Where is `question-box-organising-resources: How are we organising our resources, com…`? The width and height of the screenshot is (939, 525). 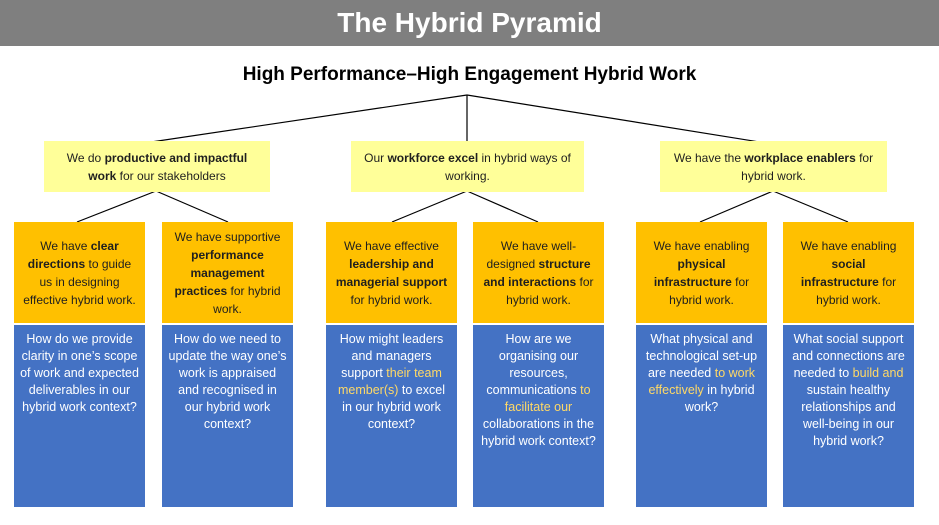 question-box-organising-resources: How are we organising our resources, com… is located at coordinates (538, 416).